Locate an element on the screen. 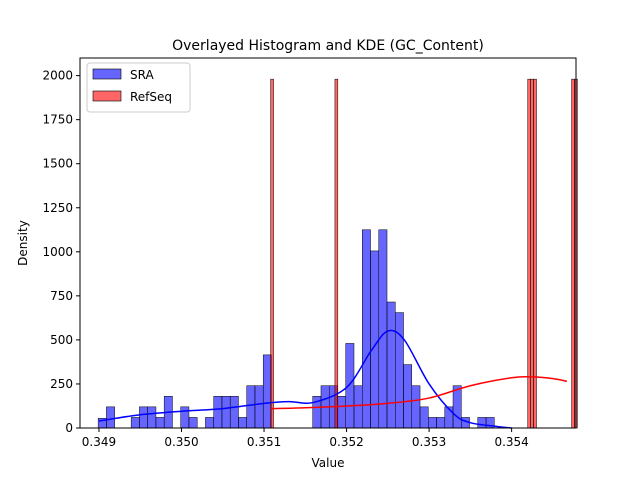 This screenshot has width=640, height=480. kde-line-refseq is located at coordinates (419, 392).